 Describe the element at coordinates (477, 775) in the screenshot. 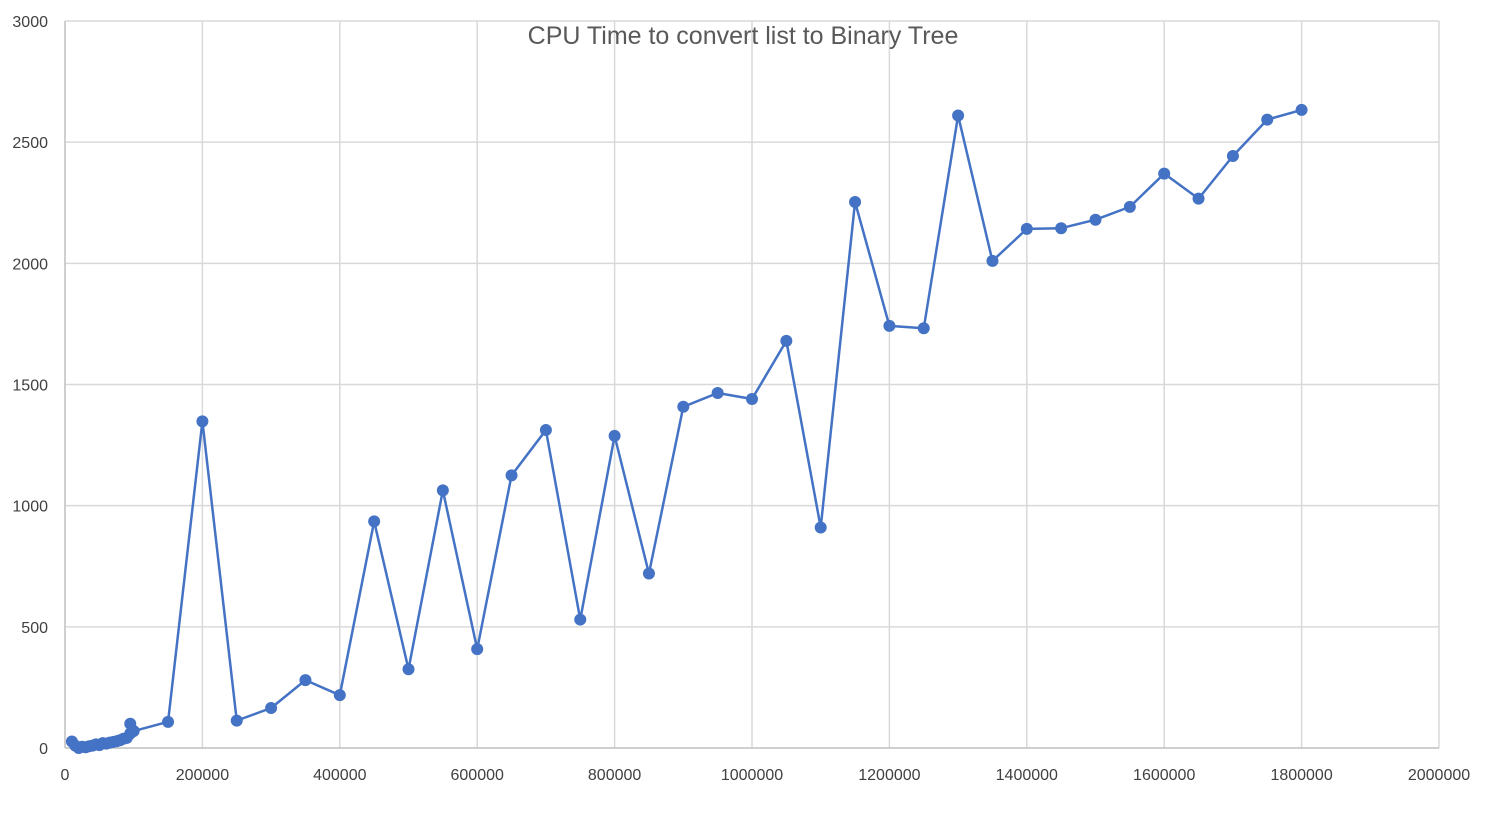

I see `x-tick-label: 600000` at that location.